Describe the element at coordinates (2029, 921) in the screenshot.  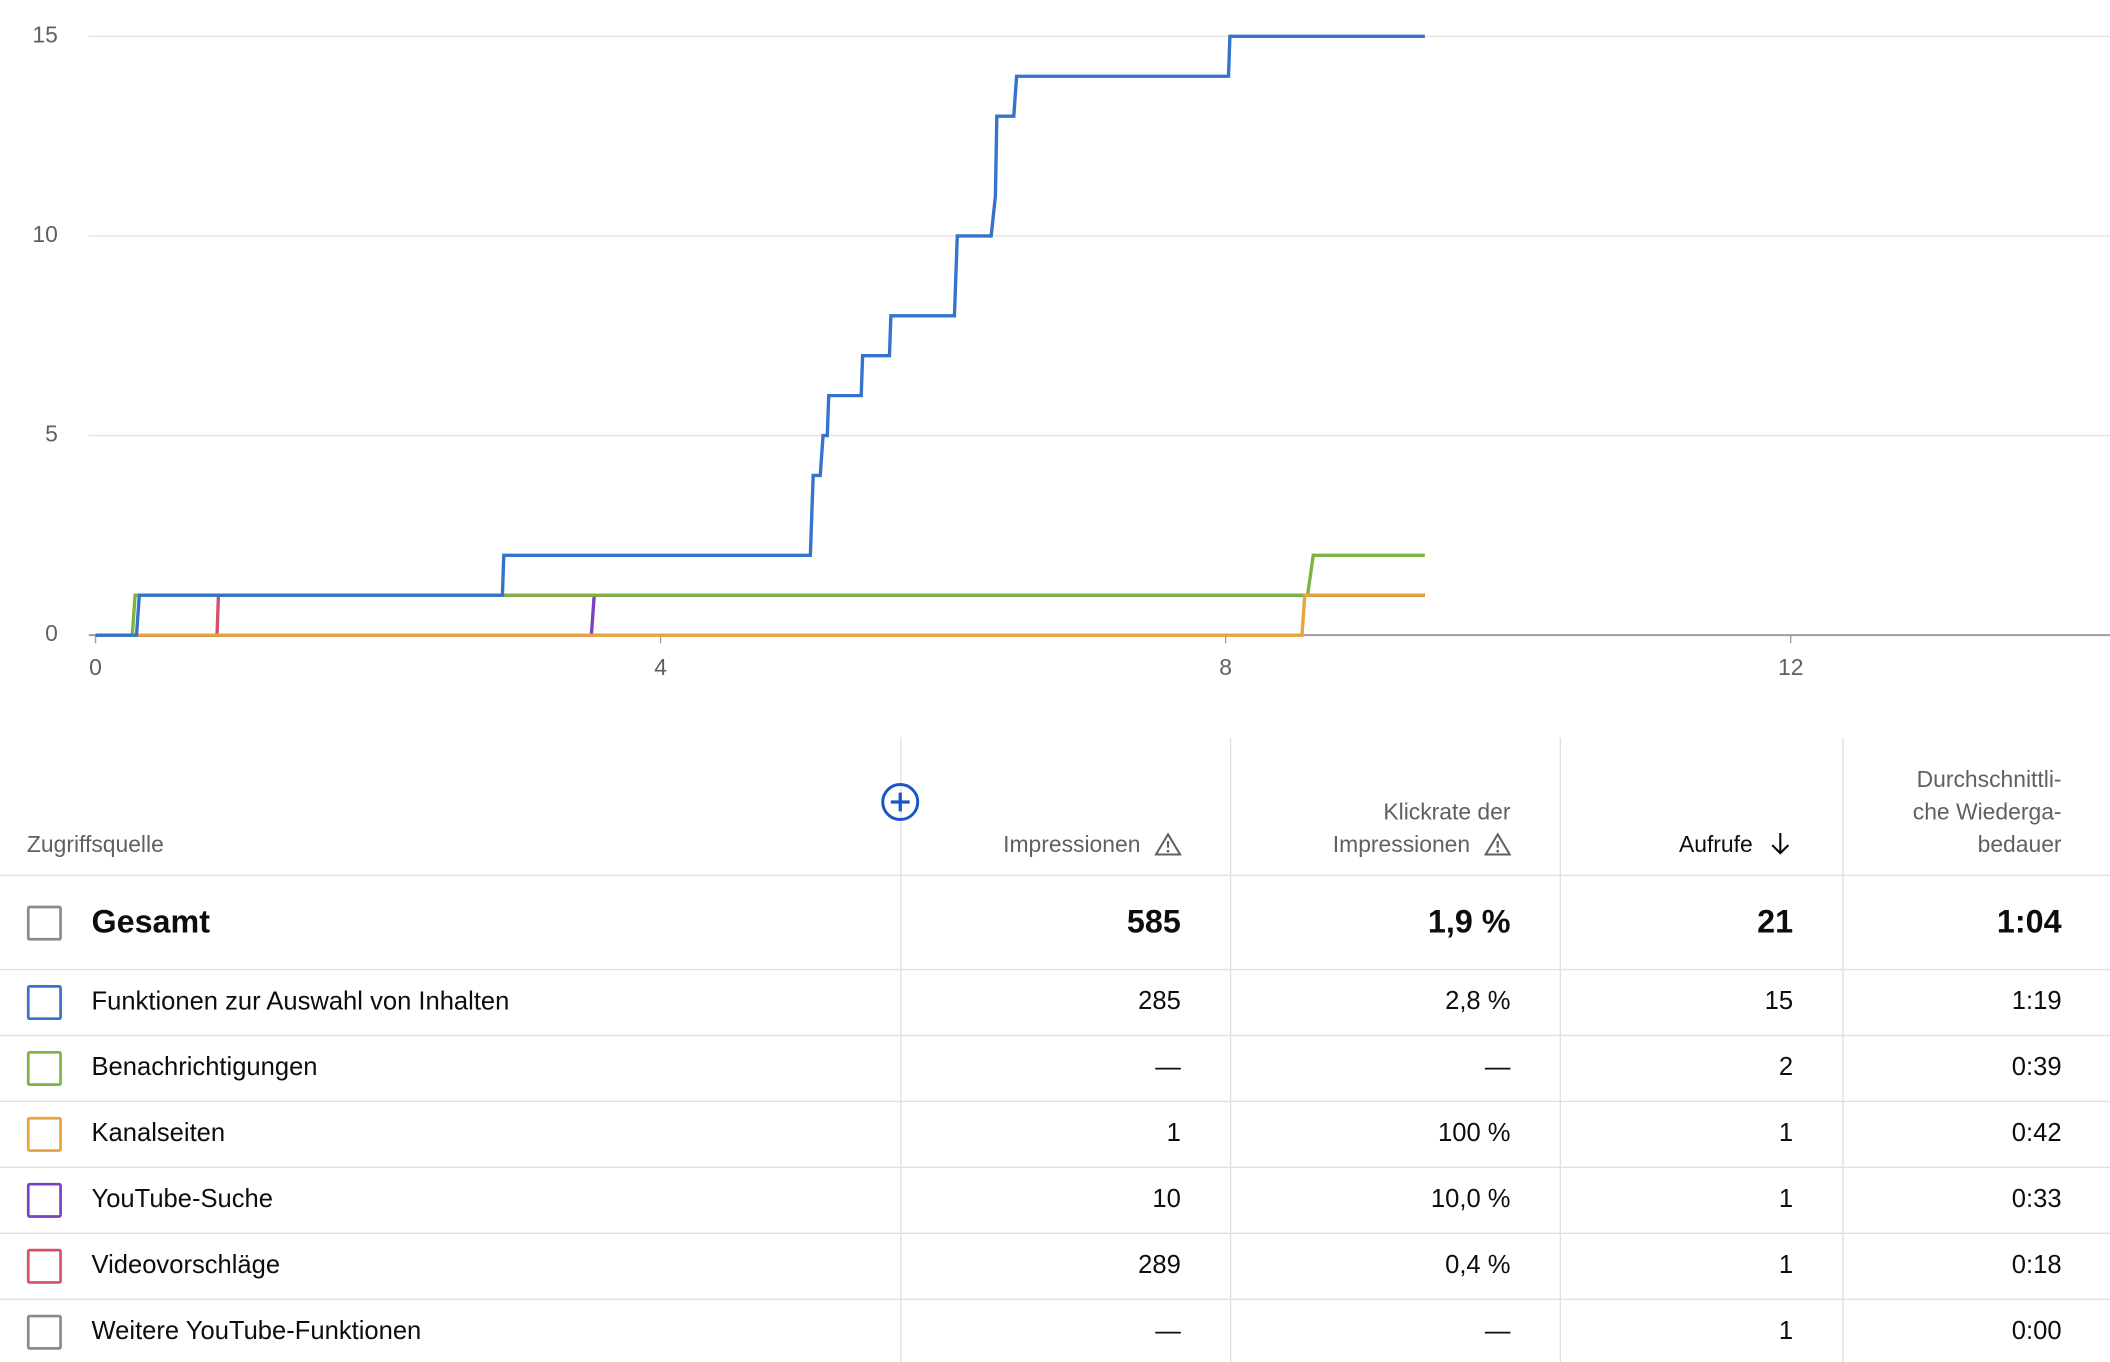
I see `metric-value: 1:04` at that location.